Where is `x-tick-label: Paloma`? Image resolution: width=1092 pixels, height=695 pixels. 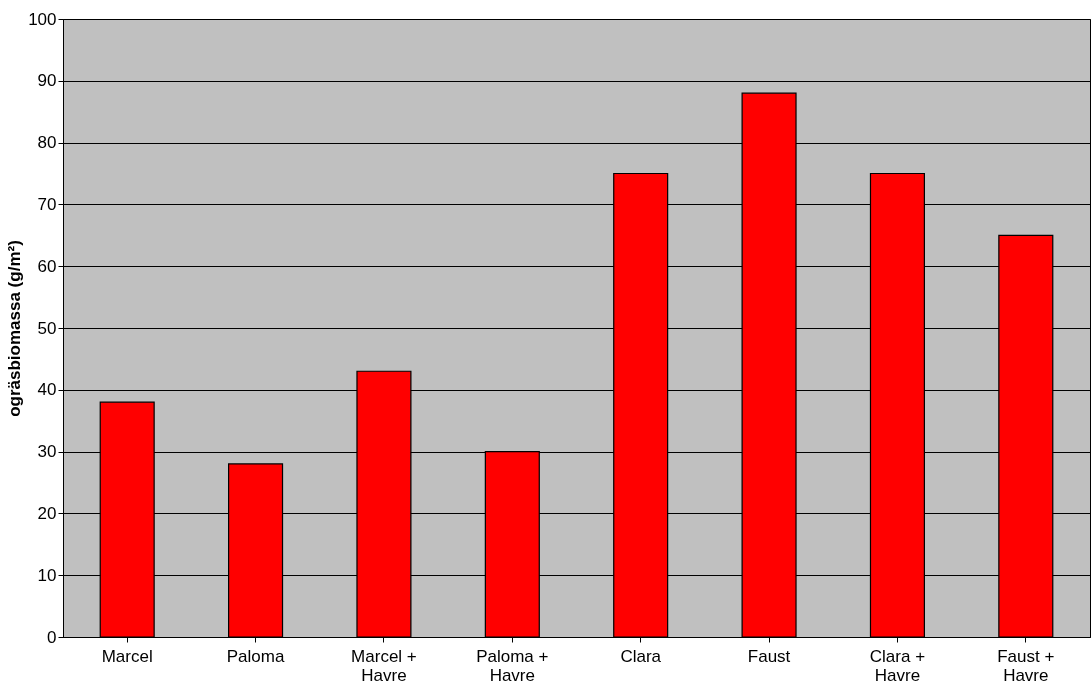
x-tick-label: Paloma is located at coordinates (255, 656).